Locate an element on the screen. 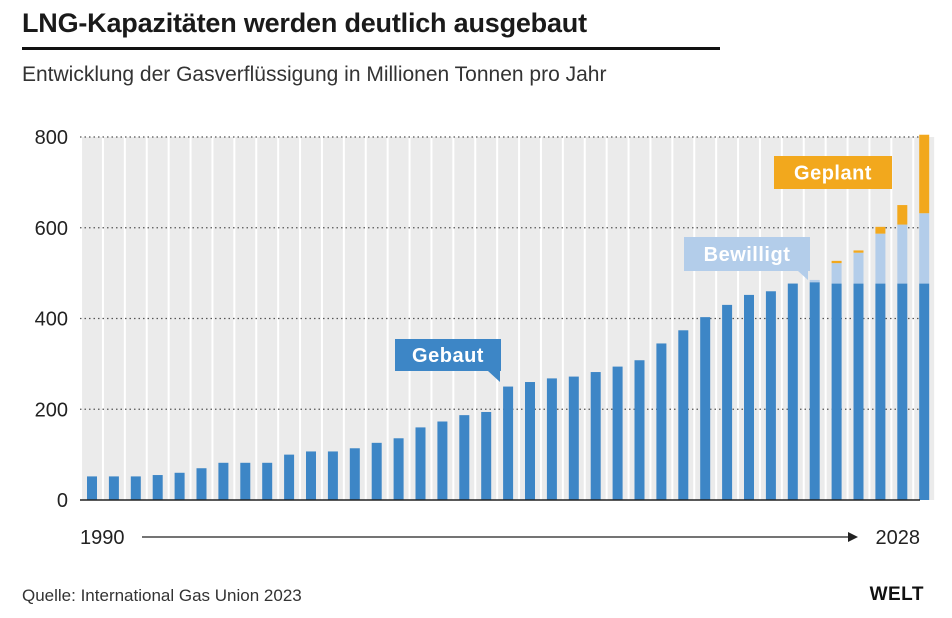 This screenshot has width=952, height=618. bar-bewilligt-2027 is located at coordinates (902, 254).